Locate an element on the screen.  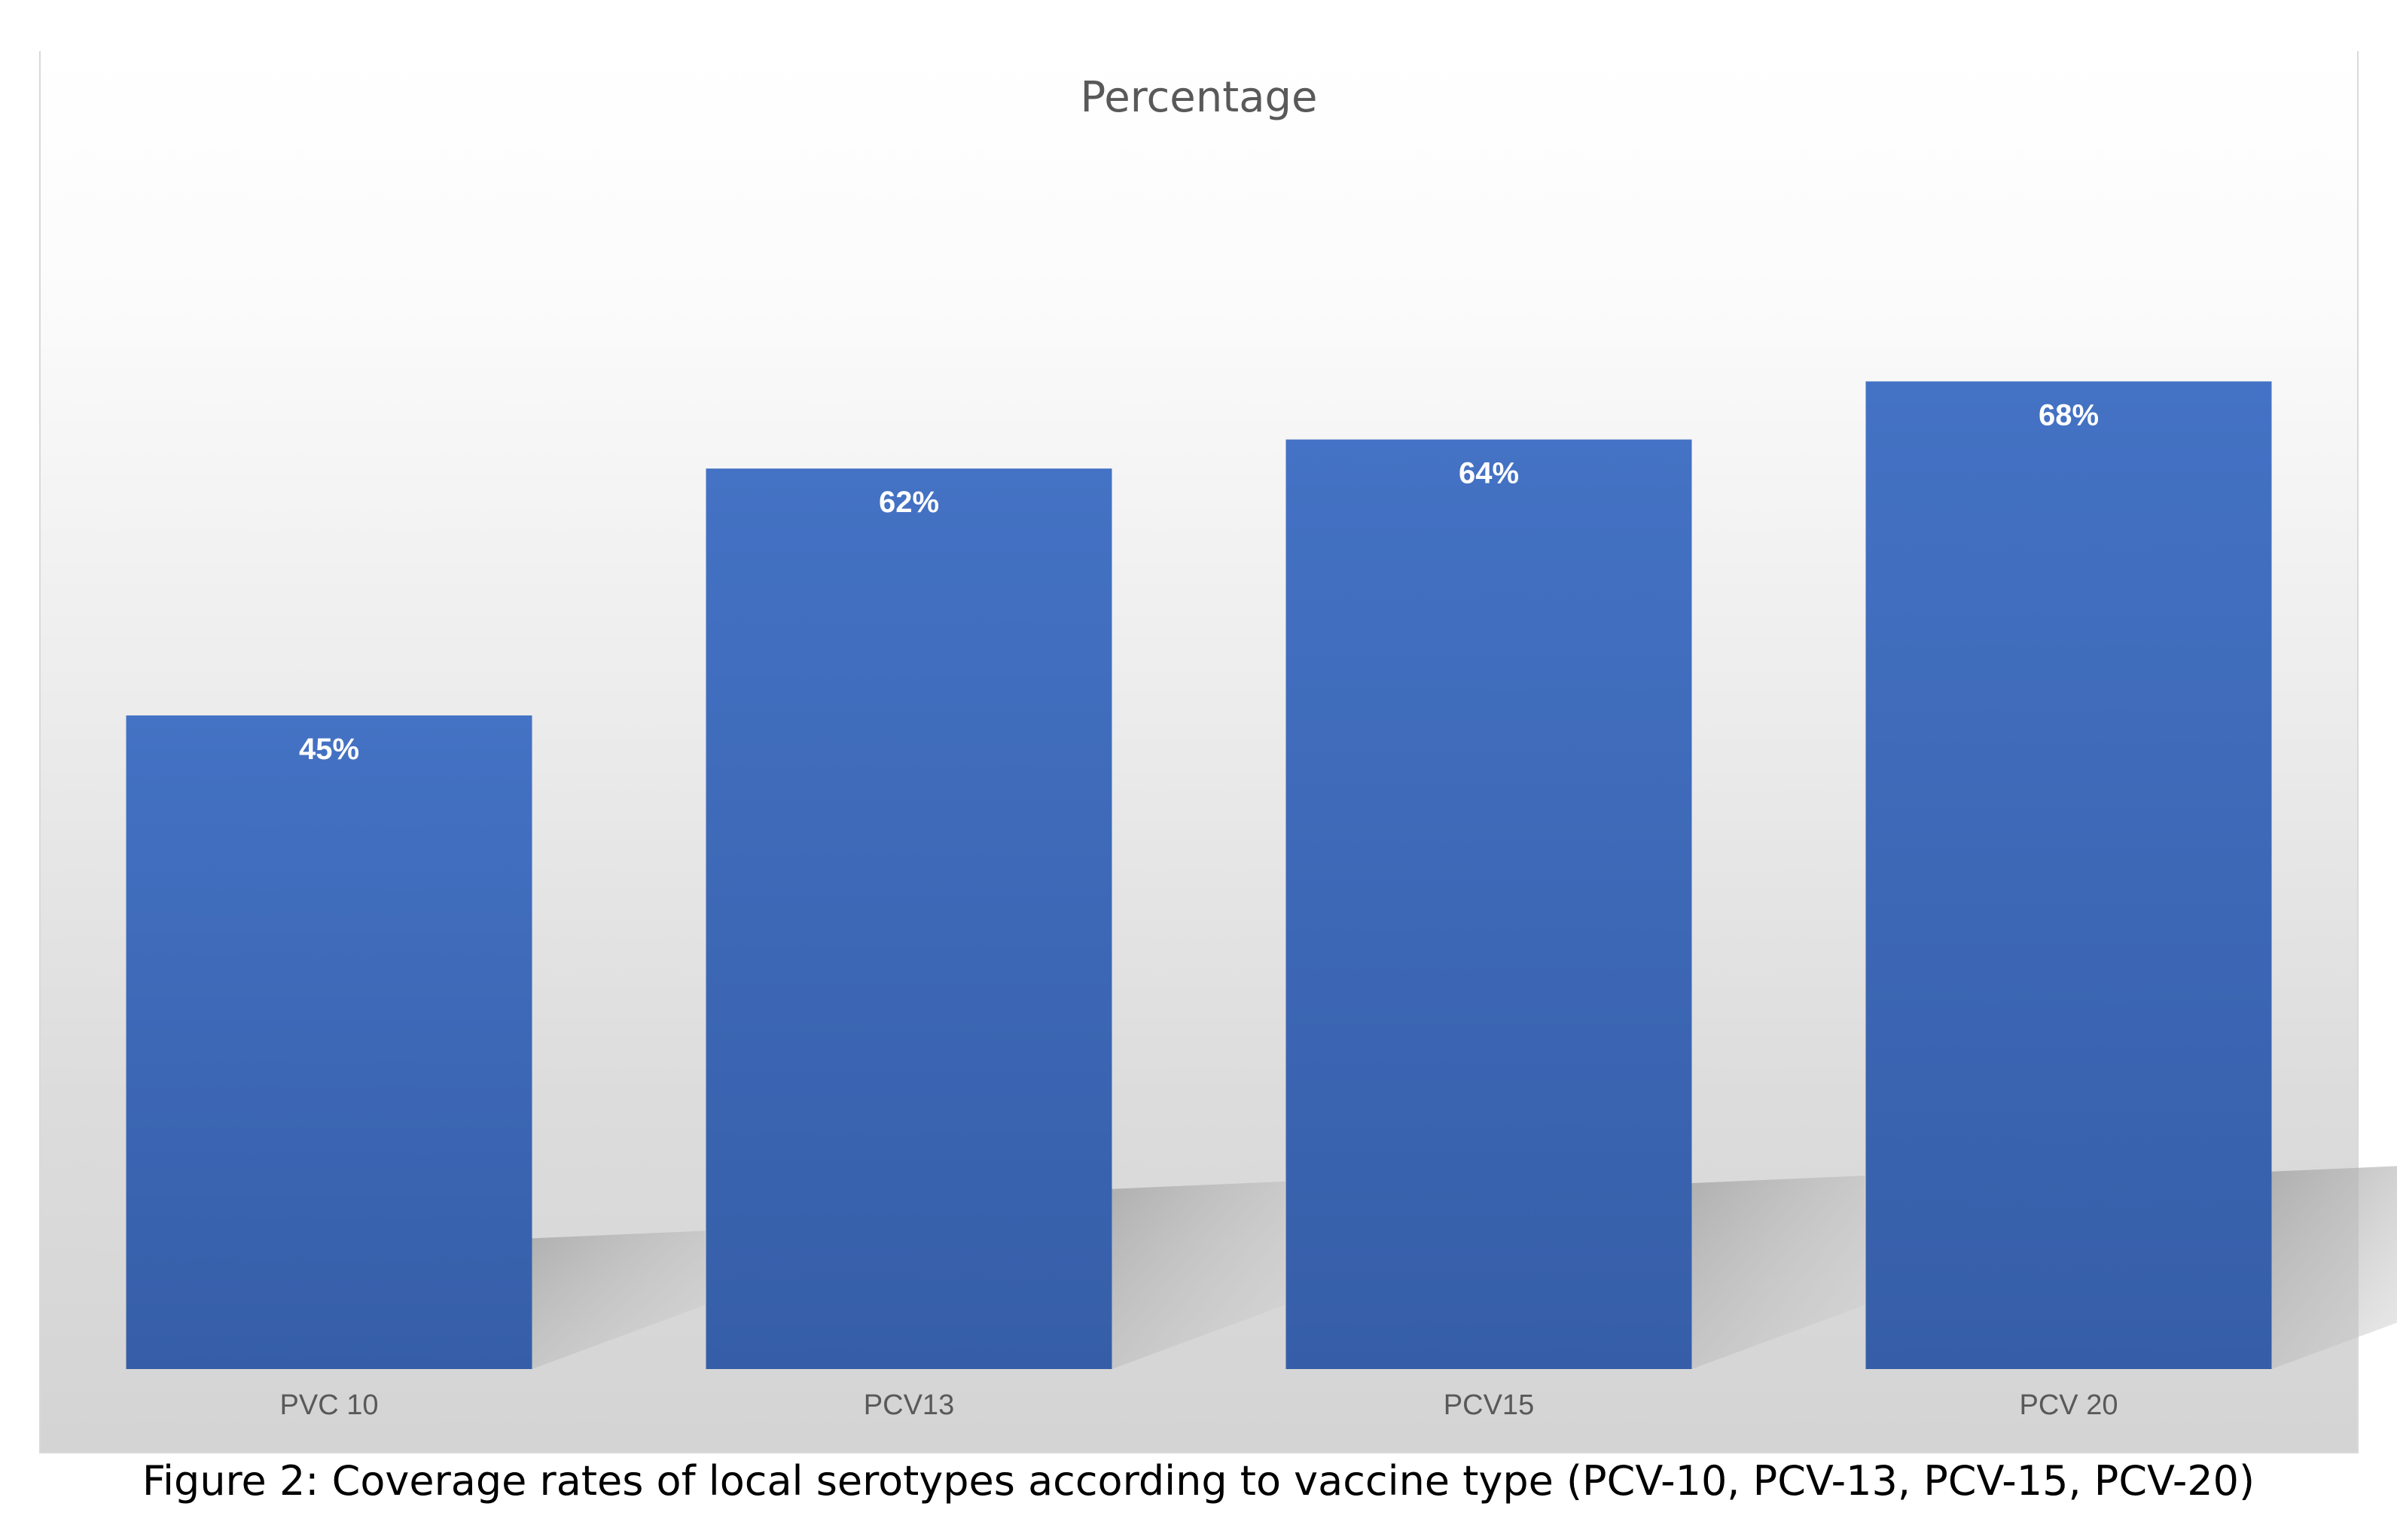
bar-shadows is located at coordinates (1465, 1268).